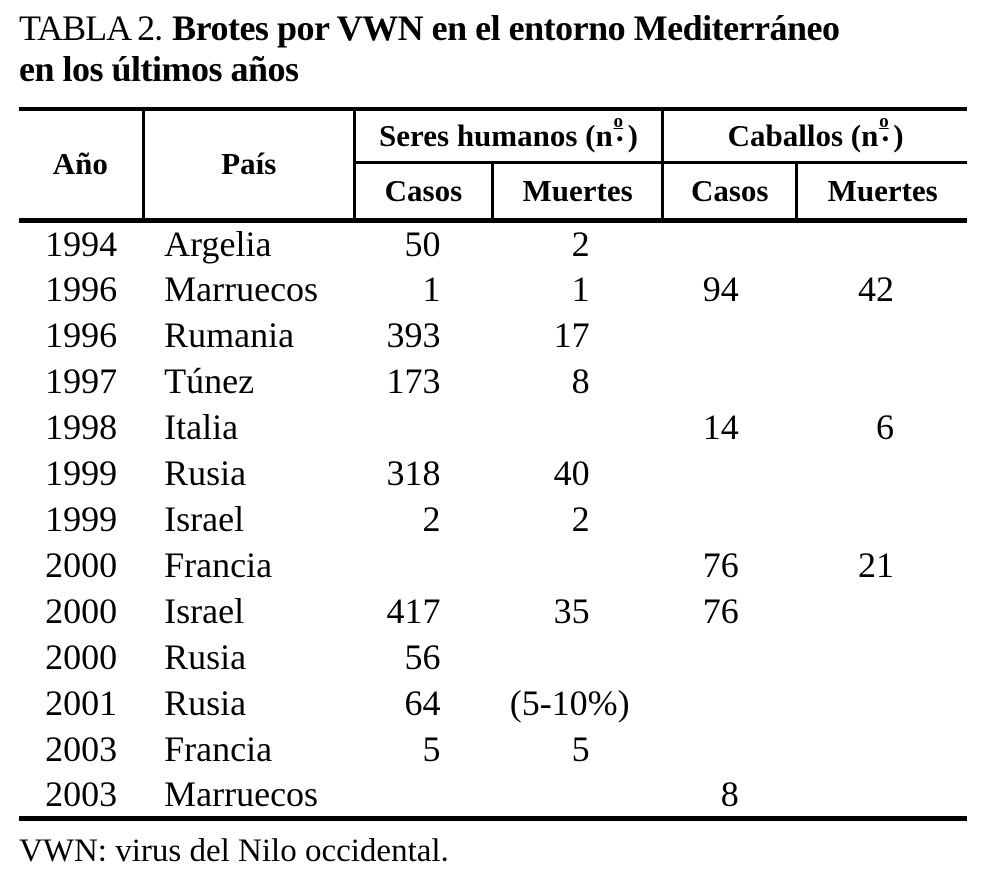  I want to click on table-title-line2: en los últimos años, so click(159, 69).